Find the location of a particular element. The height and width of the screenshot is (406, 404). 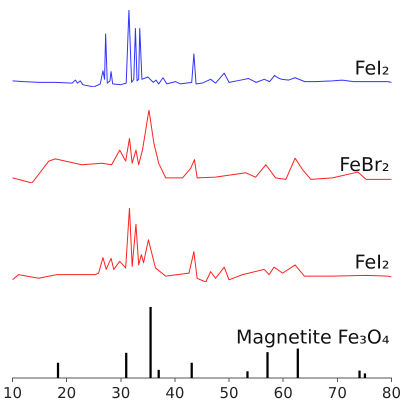

x-tick-label: 80 is located at coordinates (392, 393).